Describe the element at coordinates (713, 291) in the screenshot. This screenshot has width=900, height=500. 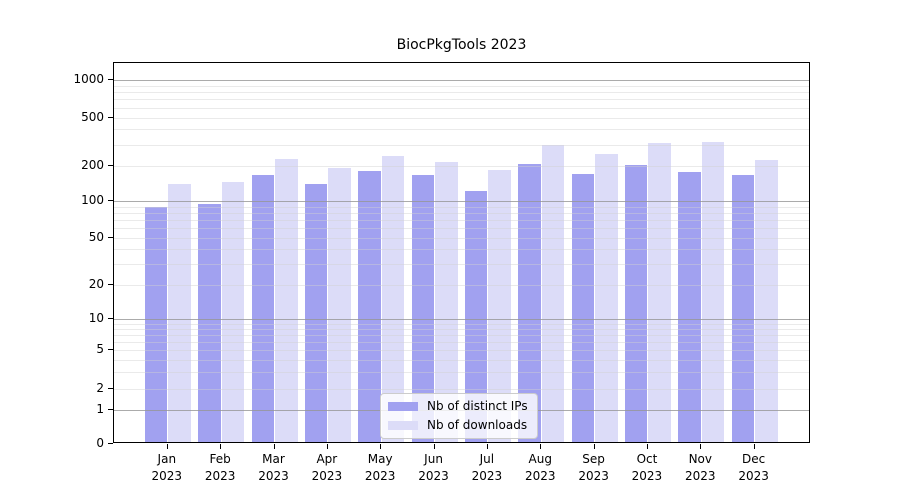
I see `bar-nb-of-downloads-nov` at that location.